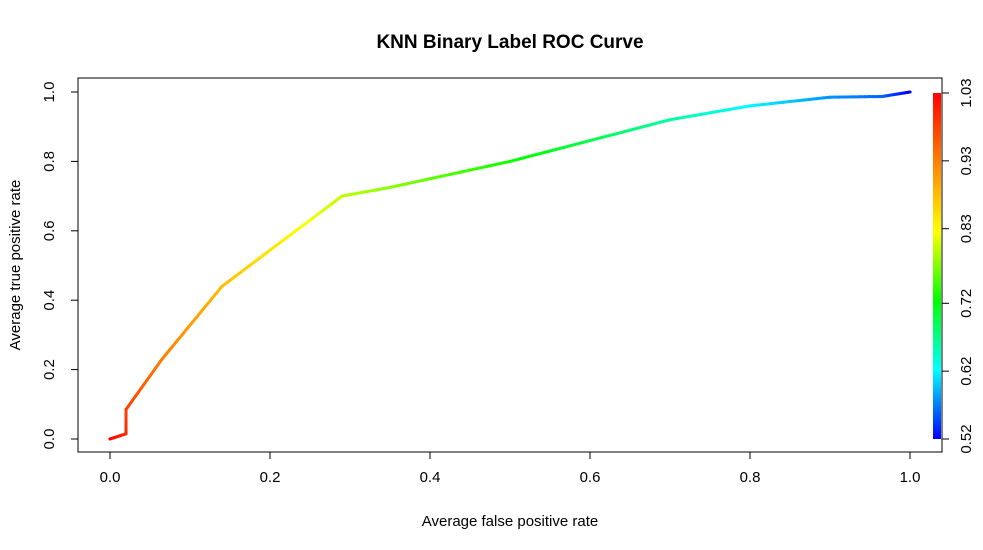 The image size is (983, 550). Describe the element at coordinates (110, 477) in the screenshot. I see `x-tick-label: 0.0` at that location.